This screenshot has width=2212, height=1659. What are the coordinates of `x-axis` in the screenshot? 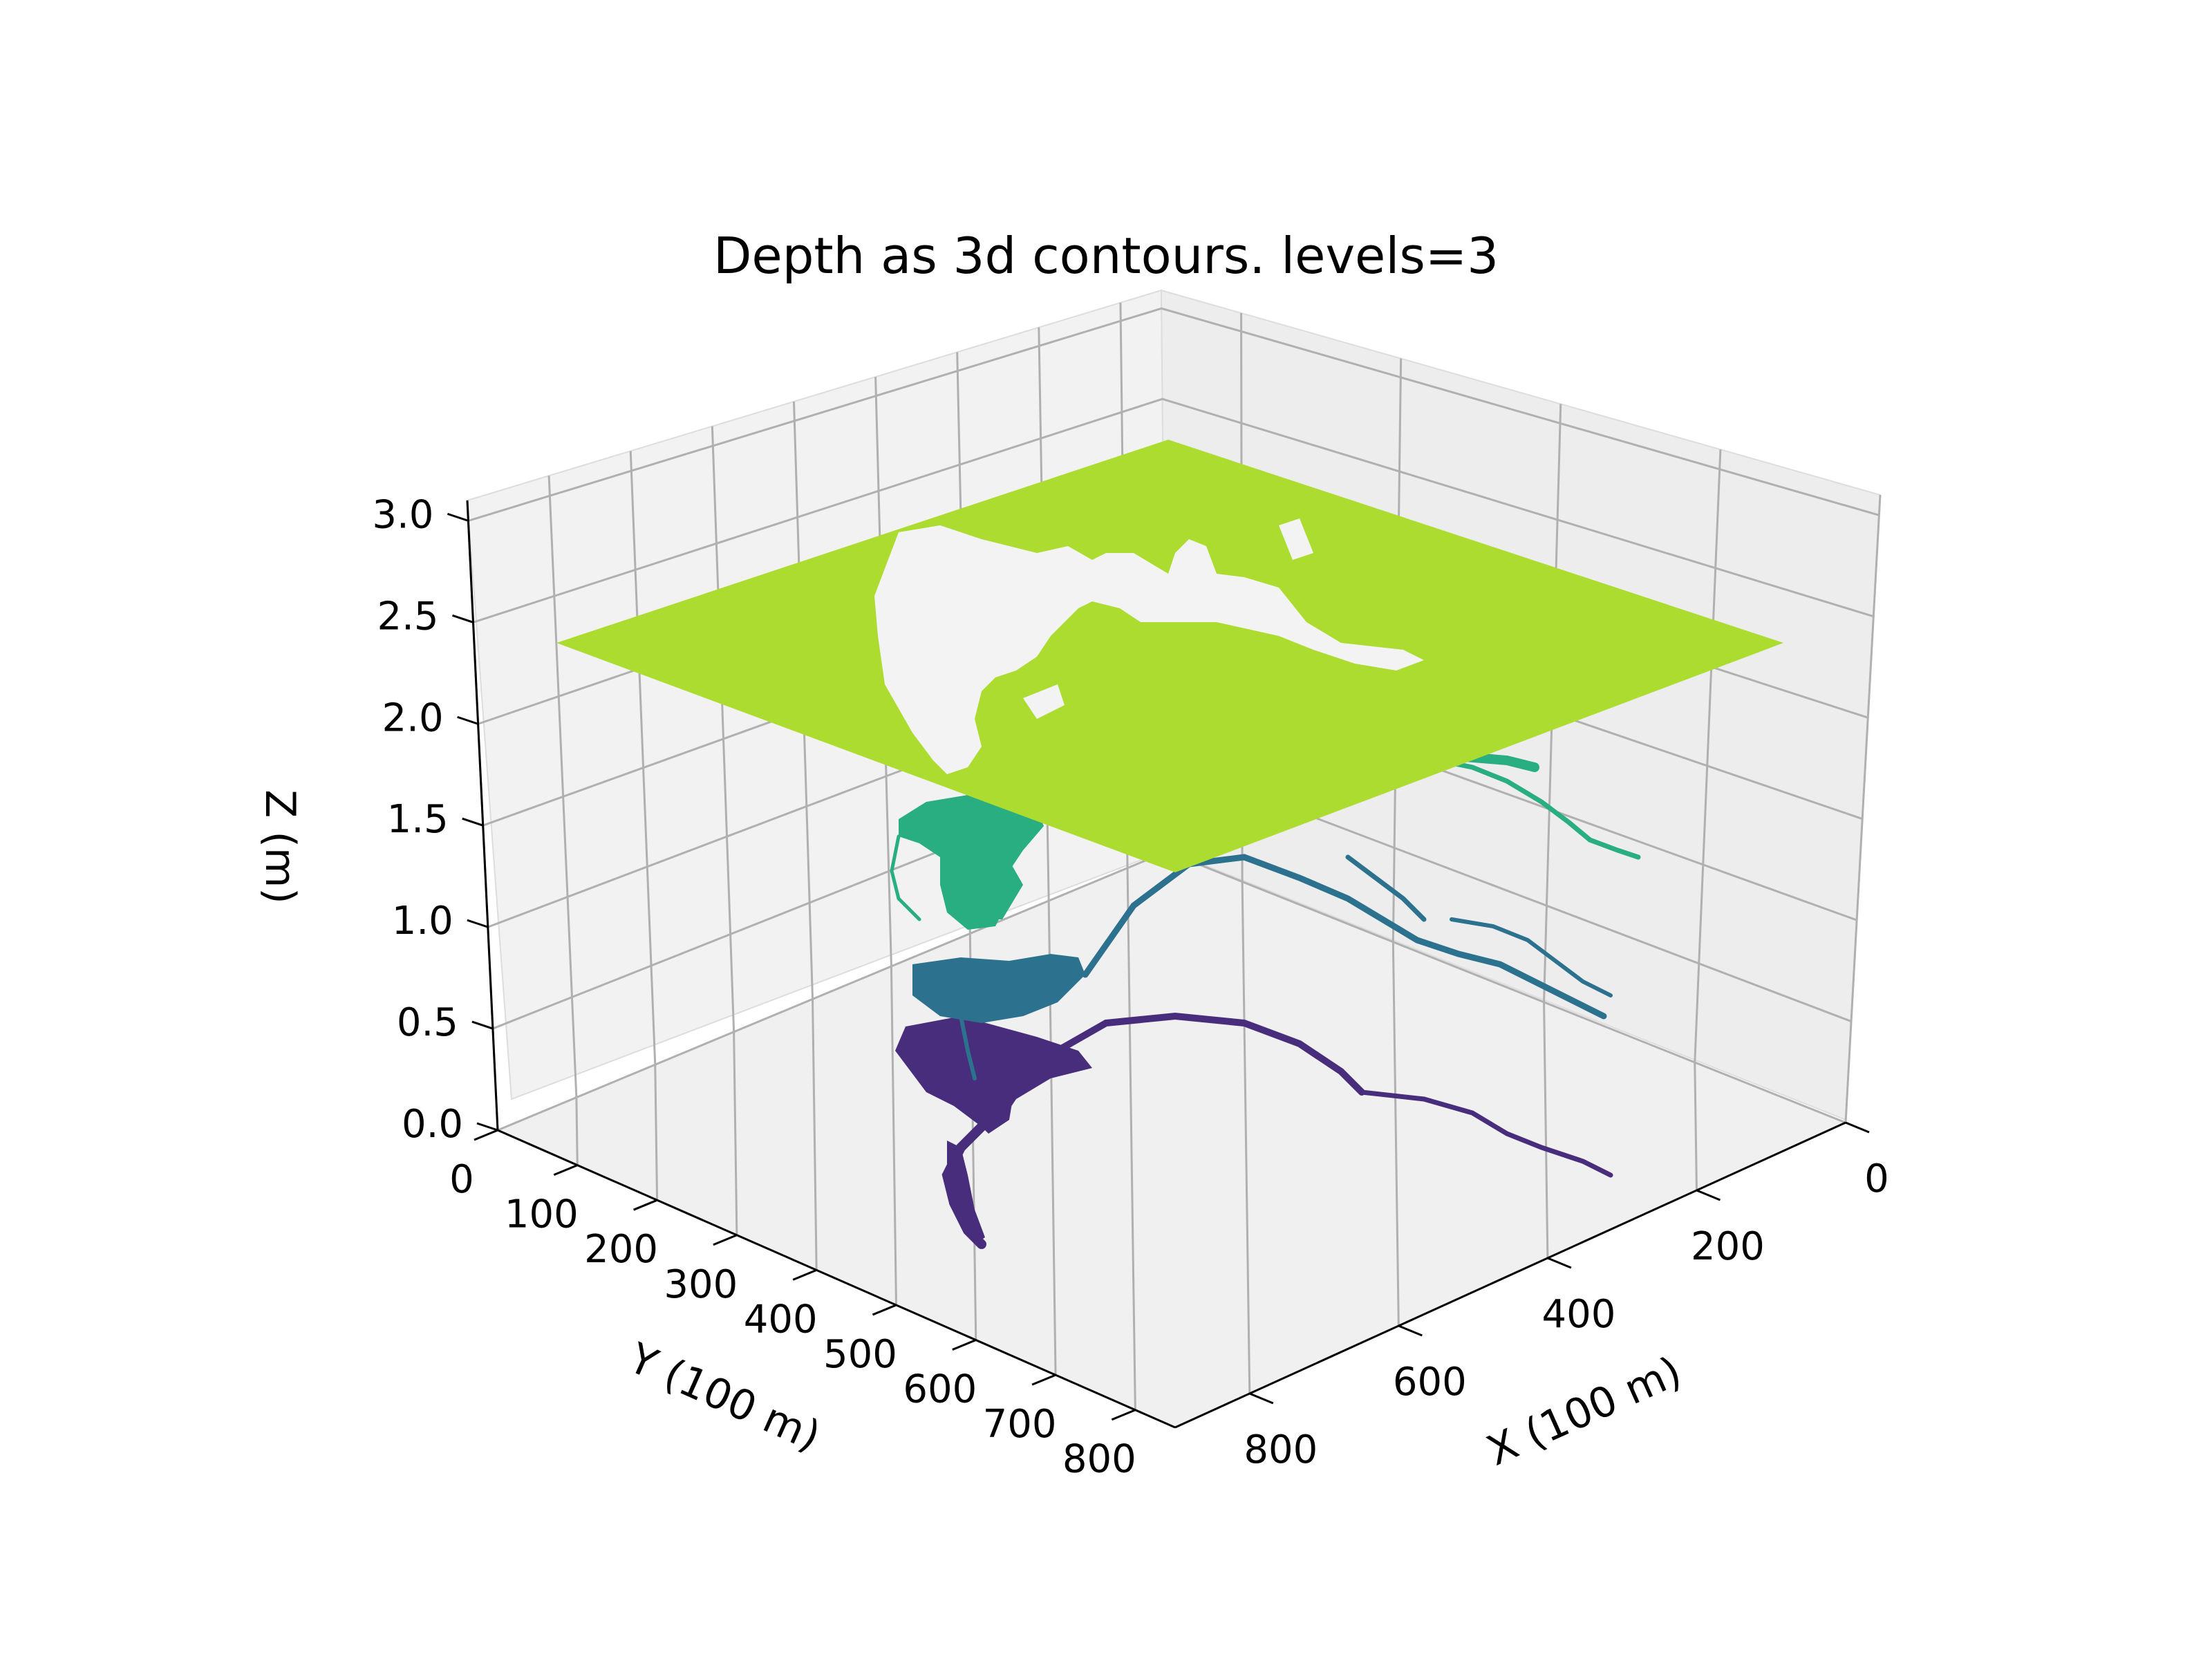 It's located at (1522, 1275).